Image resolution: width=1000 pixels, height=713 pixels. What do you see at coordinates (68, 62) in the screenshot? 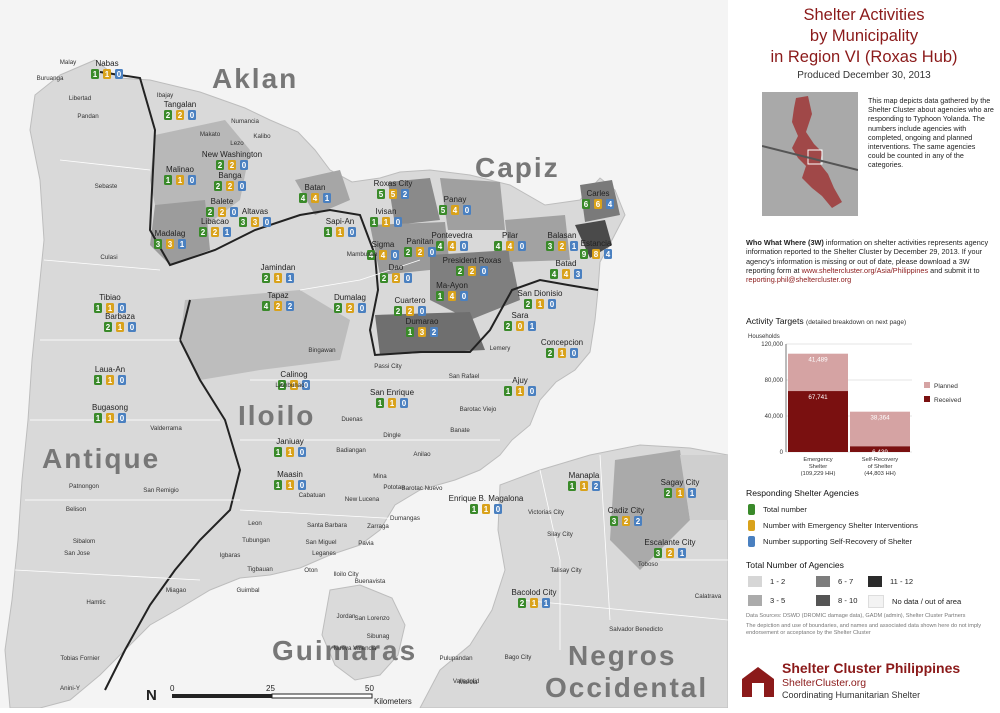
I see `place-malay: Malay` at bounding box center [68, 62].